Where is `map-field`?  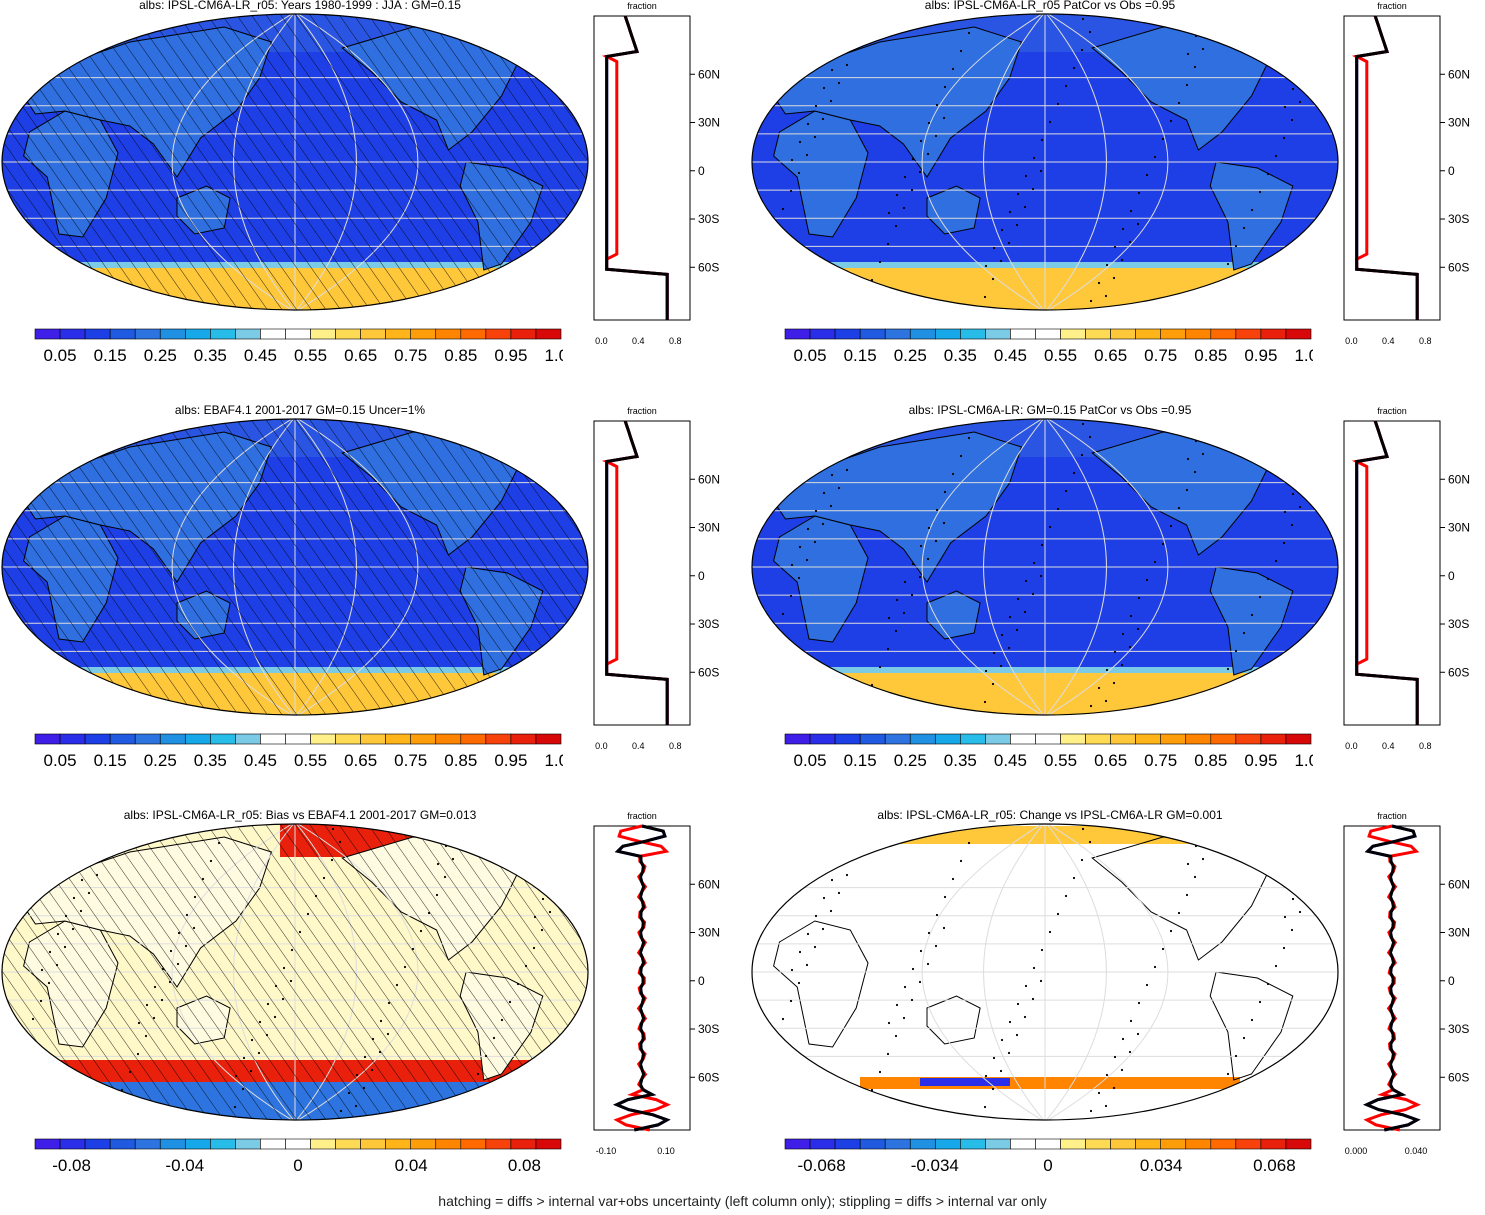 map-field is located at coordinates (295, 567).